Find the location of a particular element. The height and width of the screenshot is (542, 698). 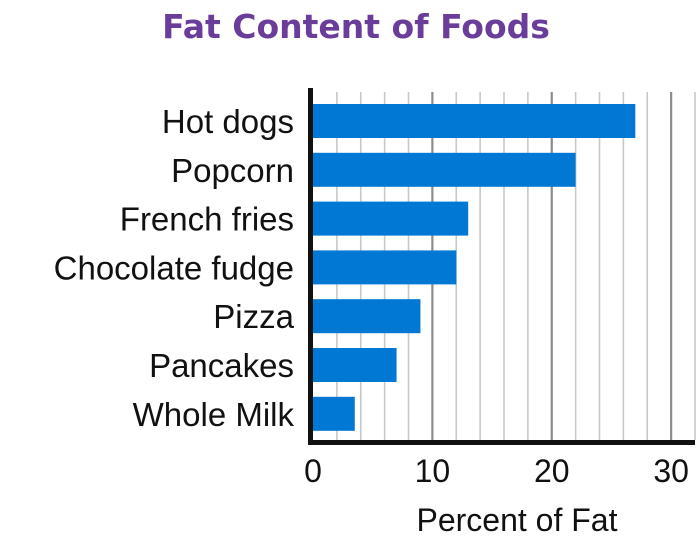

category-label: Pancakes is located at coordinates (221, 365).